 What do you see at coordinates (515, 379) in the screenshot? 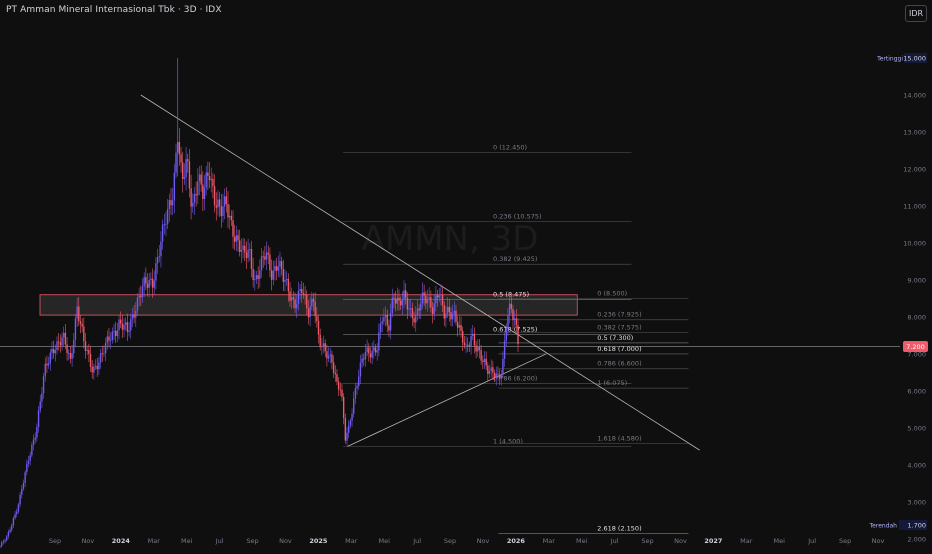
I see `fib-major-label: 0.786 (6.200)` at bounding box center [515, 379].